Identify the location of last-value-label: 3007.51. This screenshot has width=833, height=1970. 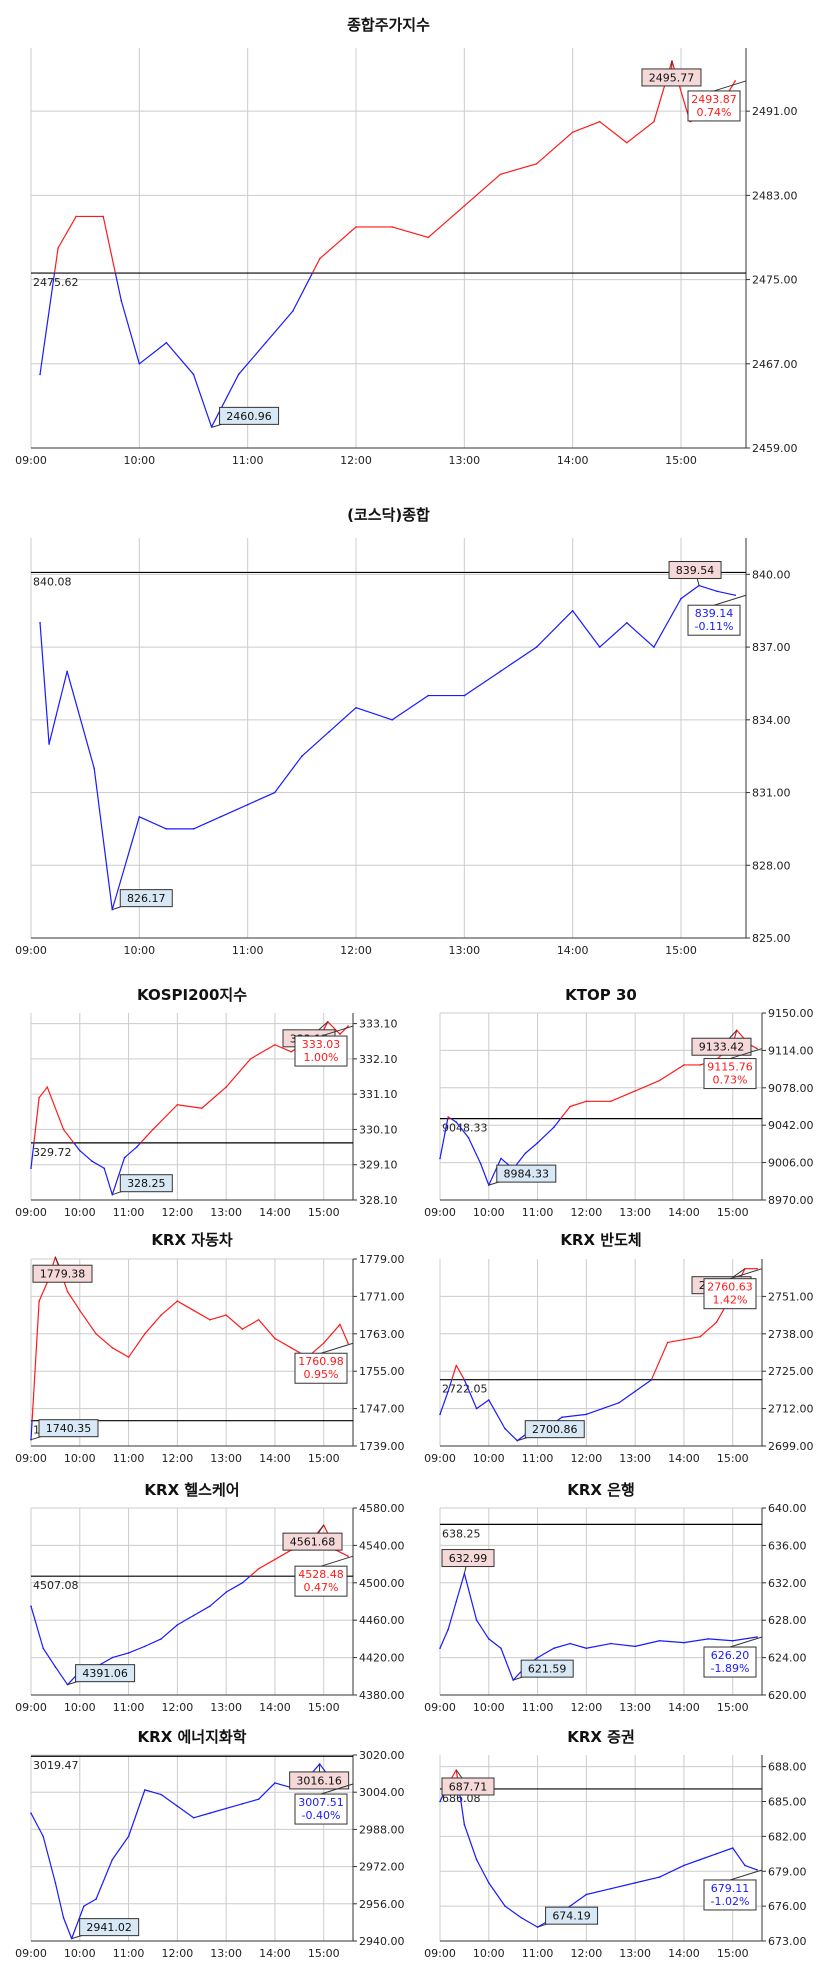
(321, 1802).